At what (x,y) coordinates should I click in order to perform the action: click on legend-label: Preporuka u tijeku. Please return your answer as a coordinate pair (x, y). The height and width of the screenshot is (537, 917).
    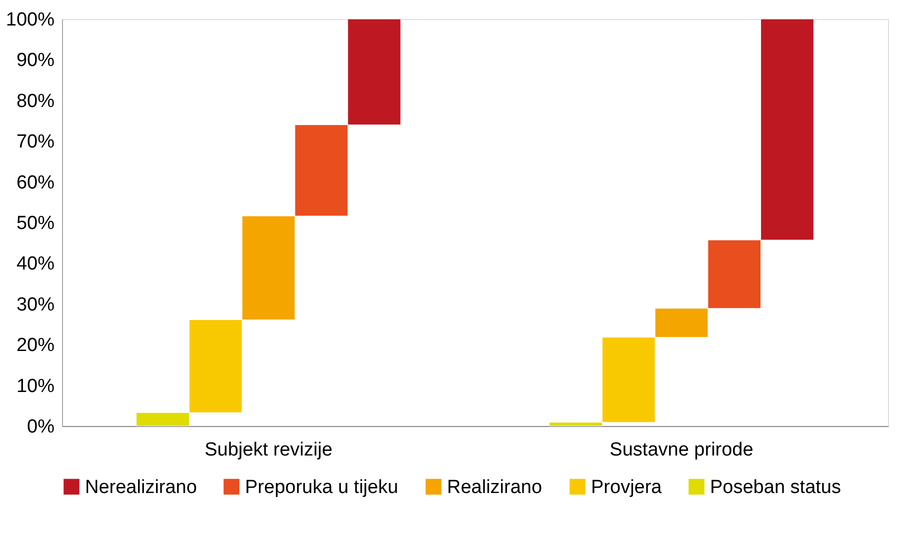
    Looking at the image, I should click on (321, 487).